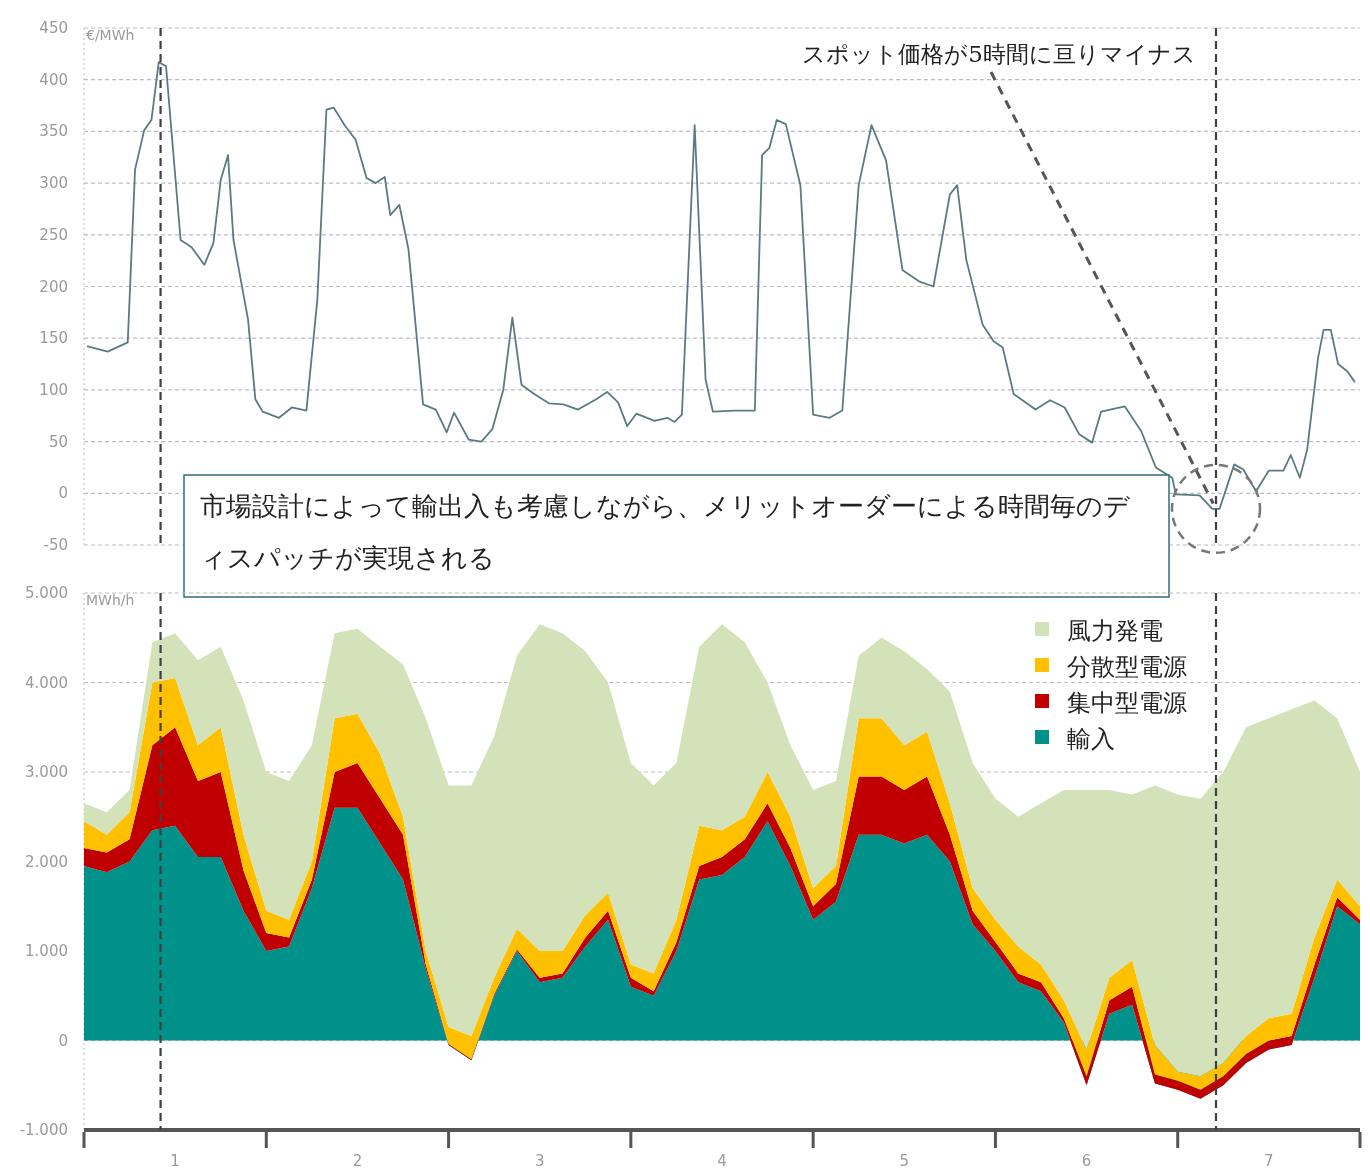  What do you see at coordinates (53, 131) in the screenshot?
I see `y-tick-label: 350` at bounding box center [53, 131].